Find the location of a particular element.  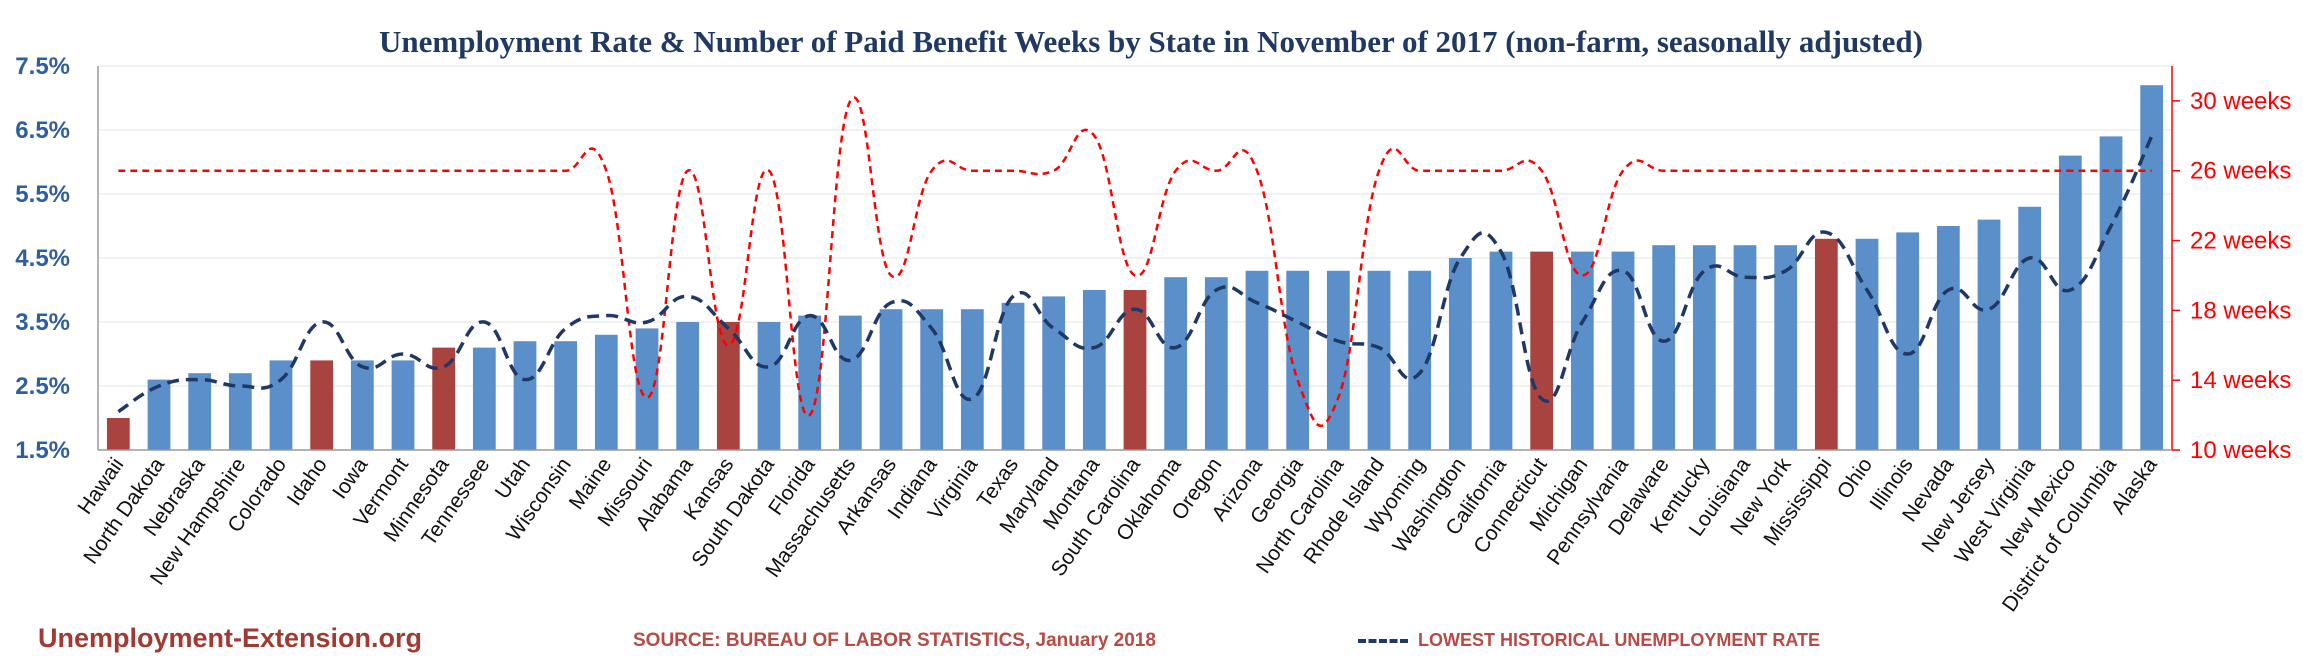

left-axis-ticks: 1.5% 2.5% 3.5% 4.5% 5.5% 6.5% 7.5% is located at coordinates (42, 258).